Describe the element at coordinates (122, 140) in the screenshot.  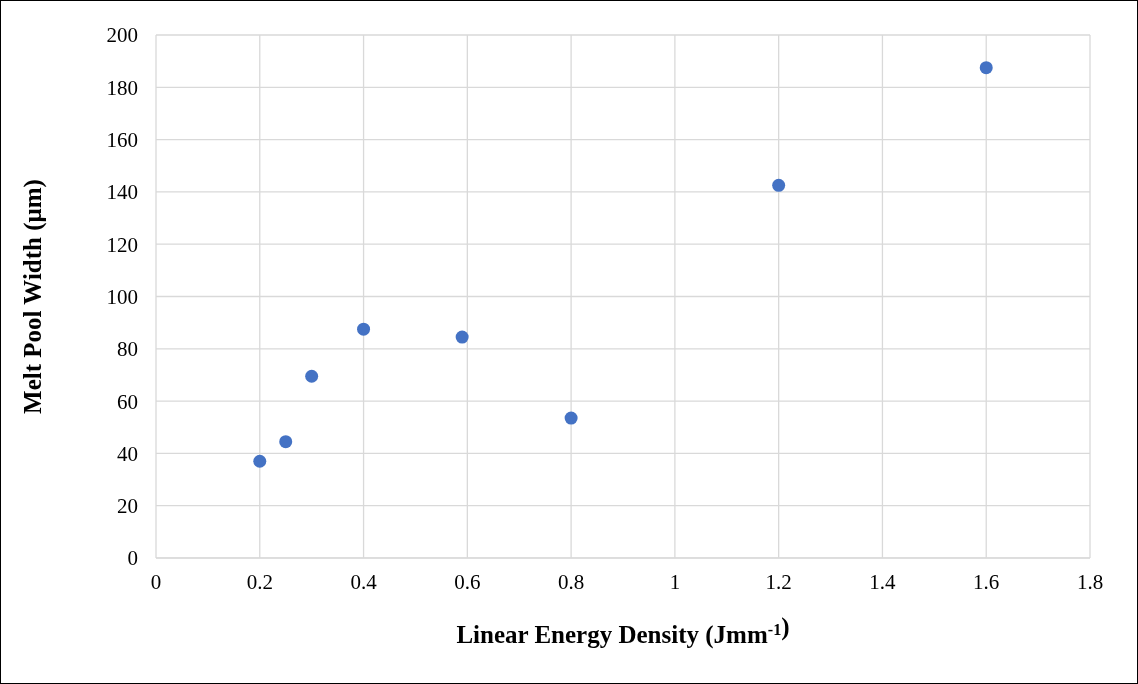
I see `y-tick-label: 160` at that location.